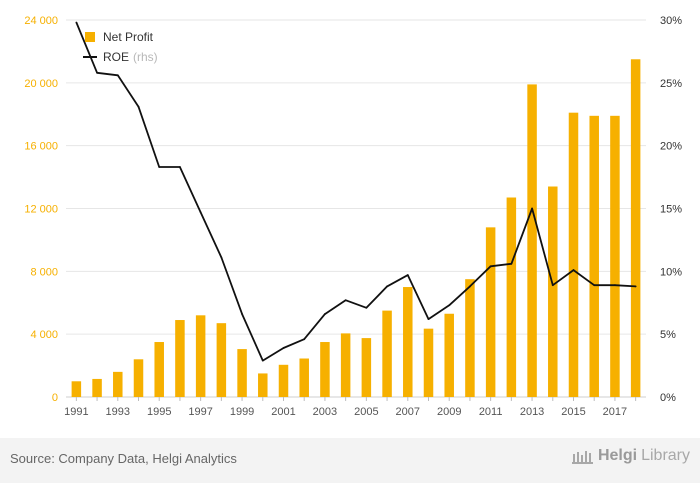 Image resolution: width=700 pixels, height=483 pixels. I want to click on roe-point-2013, so click(532, 208).